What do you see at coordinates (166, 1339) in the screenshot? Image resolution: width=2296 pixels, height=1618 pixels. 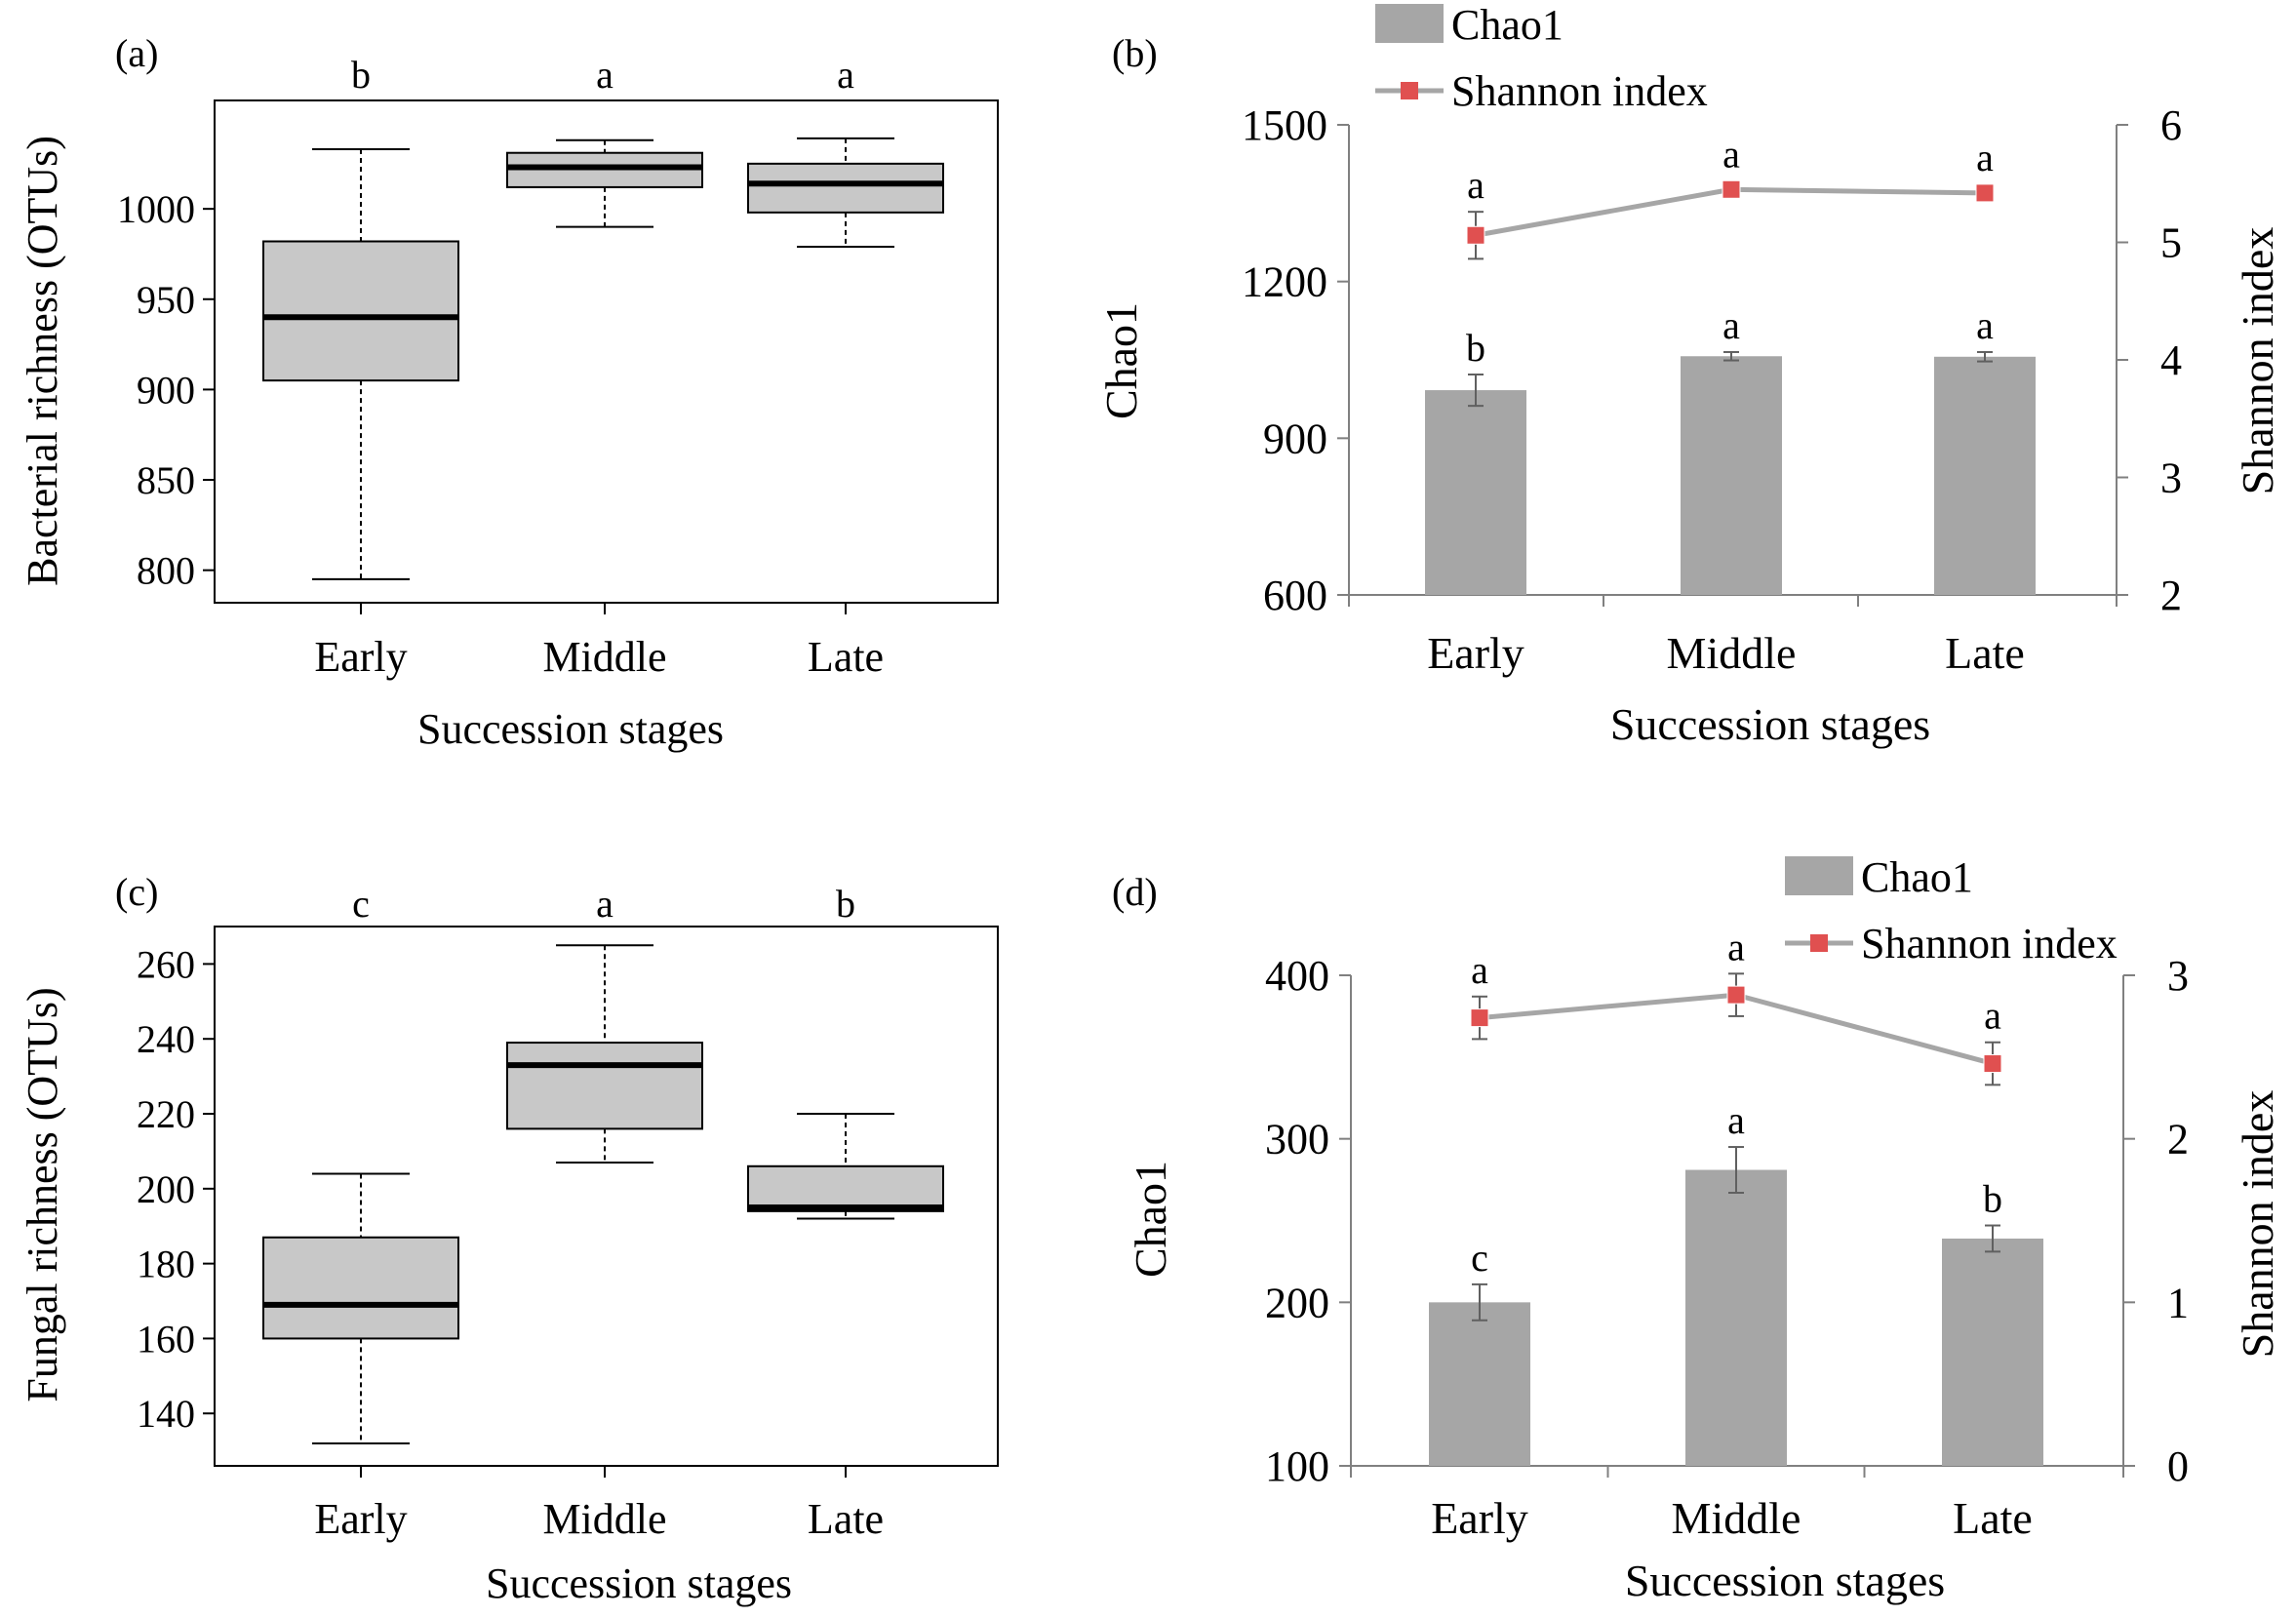 I see `y-tick-label: 160` at bounding box center [166, 1339].